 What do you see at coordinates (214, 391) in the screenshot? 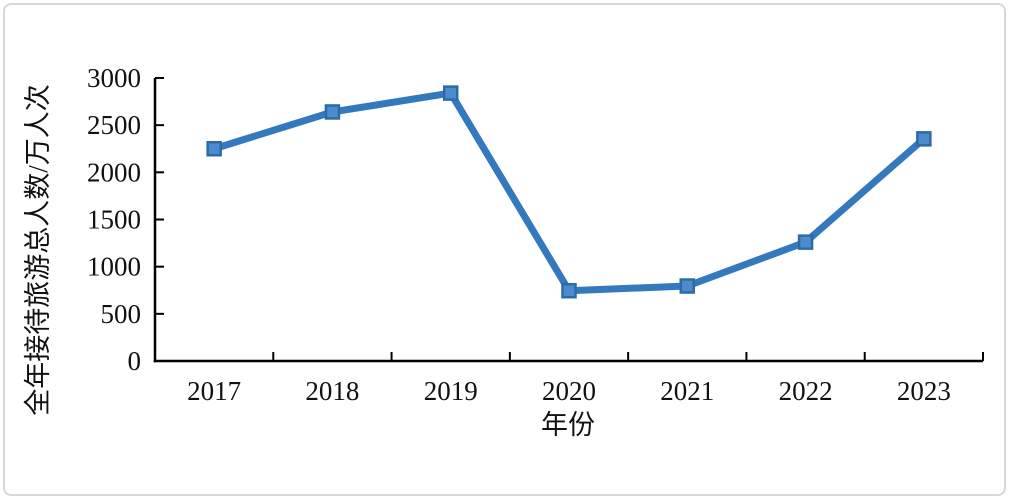
I see `x-tick-label: 2017` at bounding box center [214, 391].